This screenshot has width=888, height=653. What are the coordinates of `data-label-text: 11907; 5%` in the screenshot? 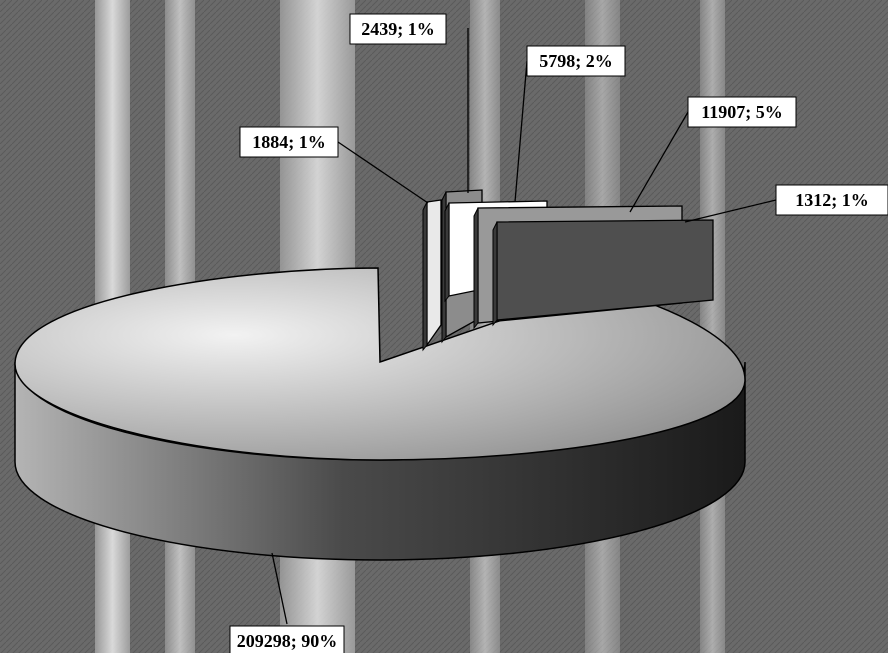 It's located at (742, 112).